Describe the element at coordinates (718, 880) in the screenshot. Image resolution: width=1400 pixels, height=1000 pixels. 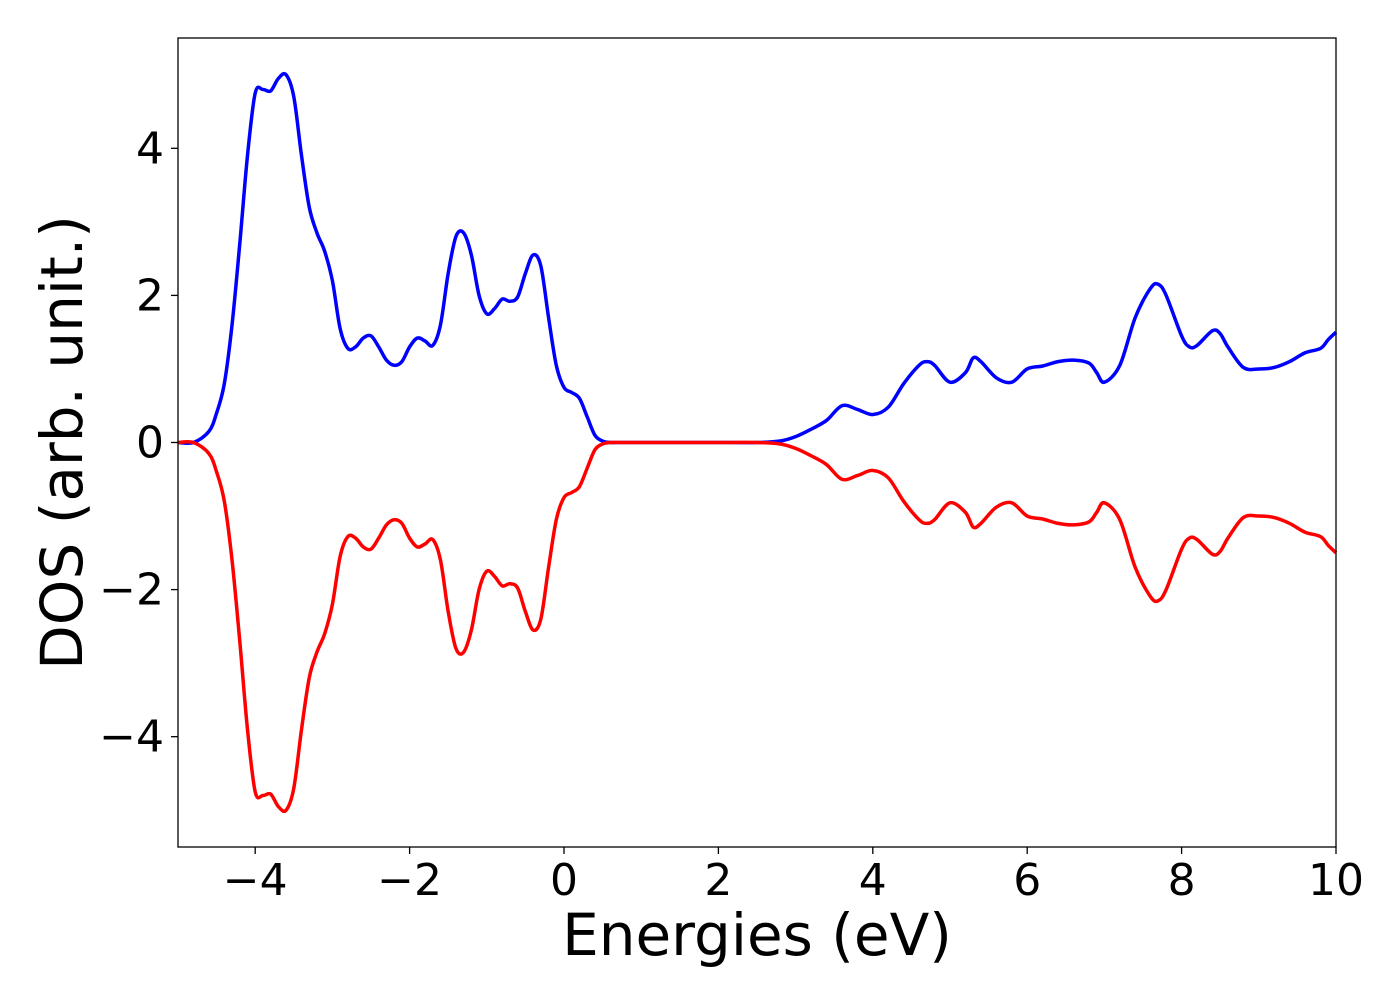
I see `x-tick-label: 2` at that location.